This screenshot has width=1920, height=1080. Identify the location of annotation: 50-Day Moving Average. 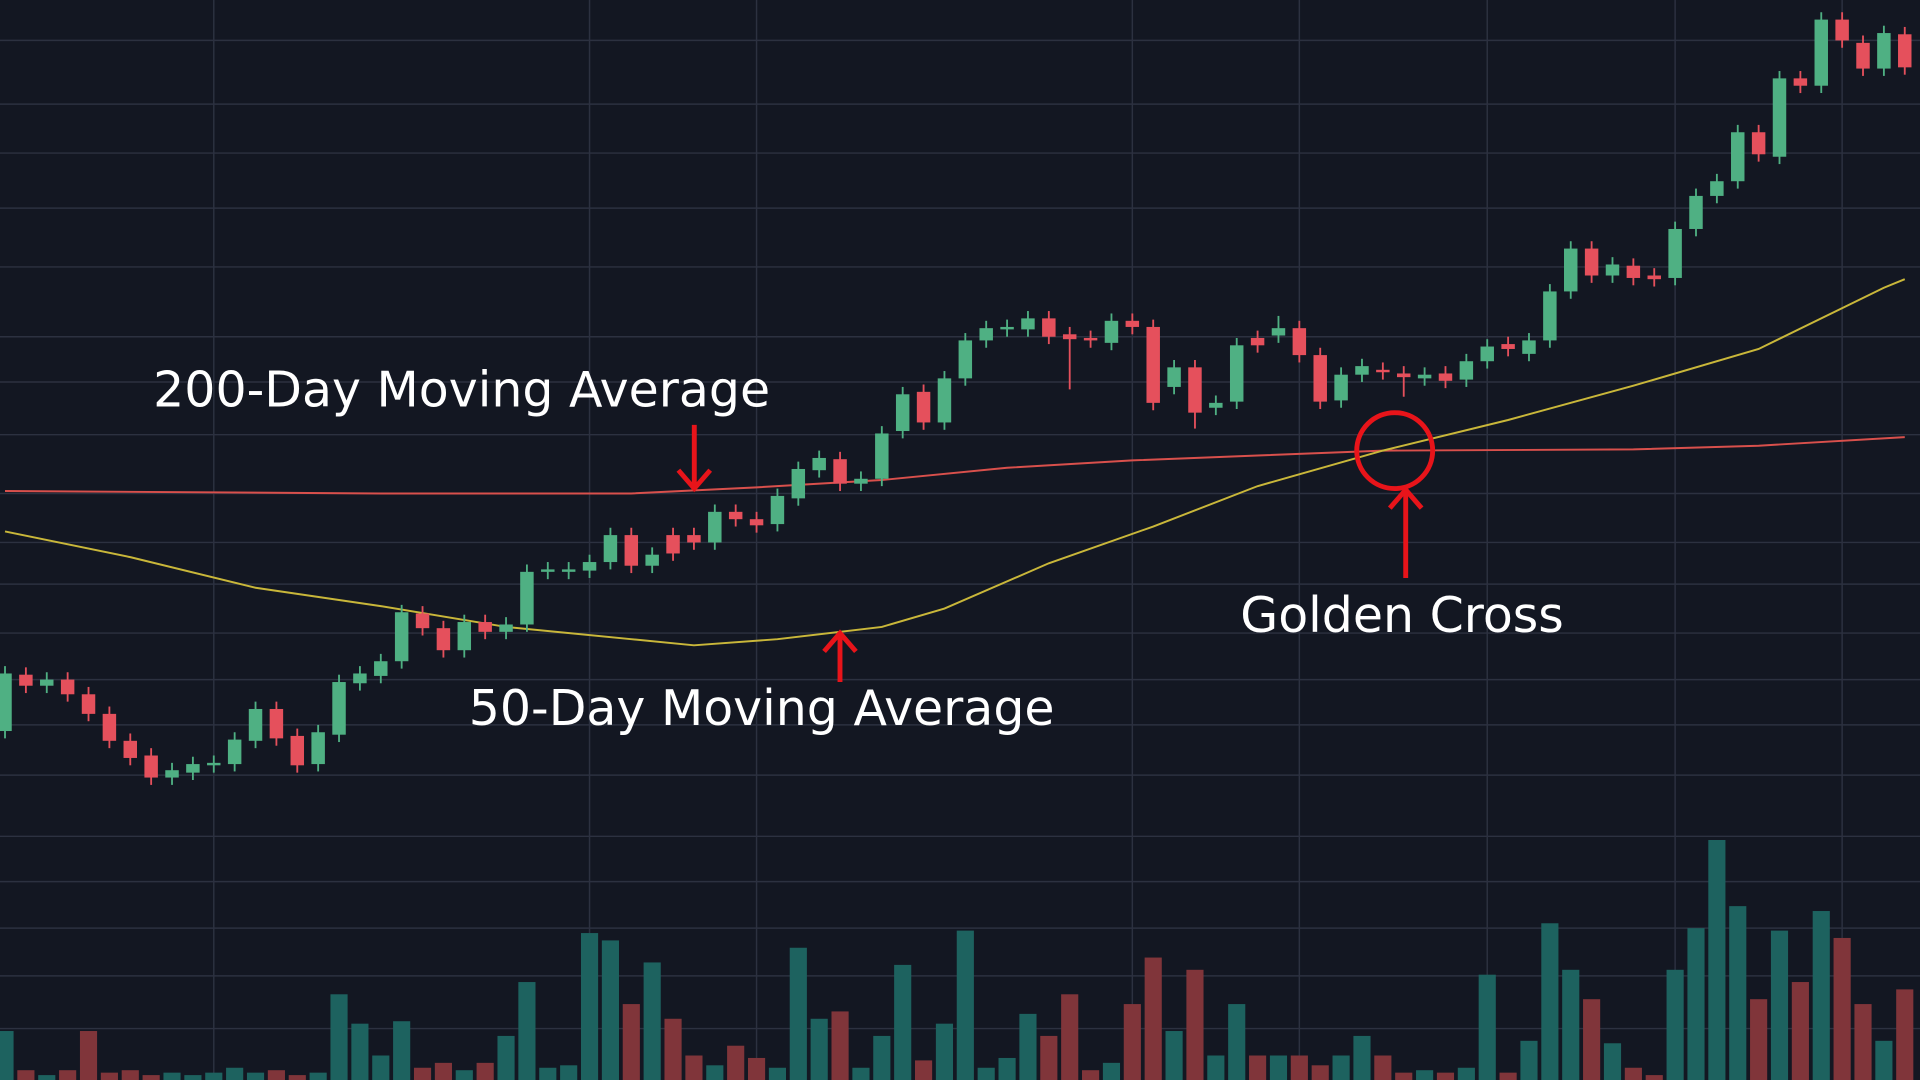
(762, 708).